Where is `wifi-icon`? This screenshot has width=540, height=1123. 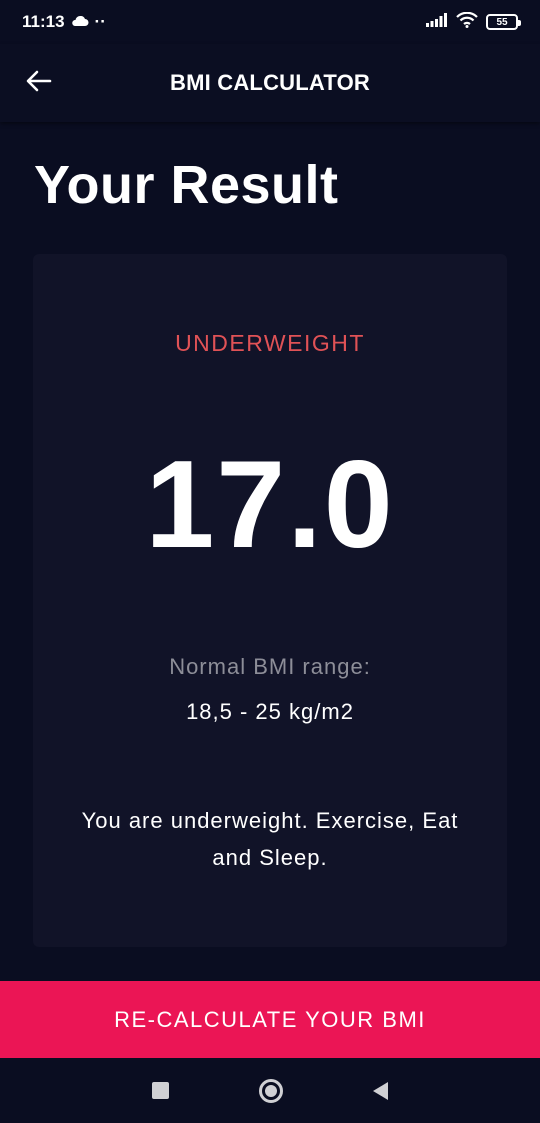 wifi-icon is located at coordinates (467, 22).